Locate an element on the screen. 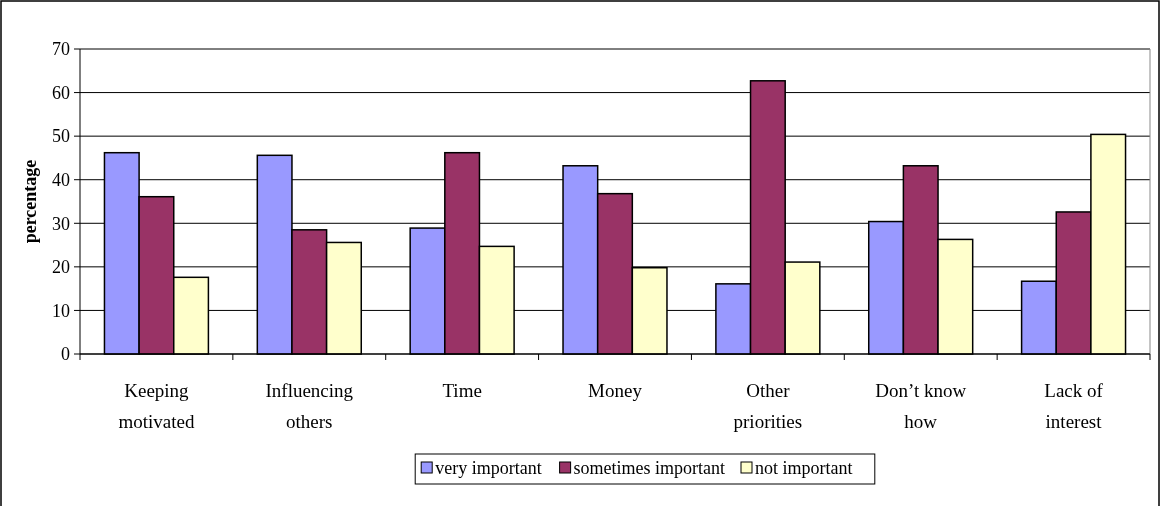  x-tick-label: Other priorities is located at coordinates (768, 406).